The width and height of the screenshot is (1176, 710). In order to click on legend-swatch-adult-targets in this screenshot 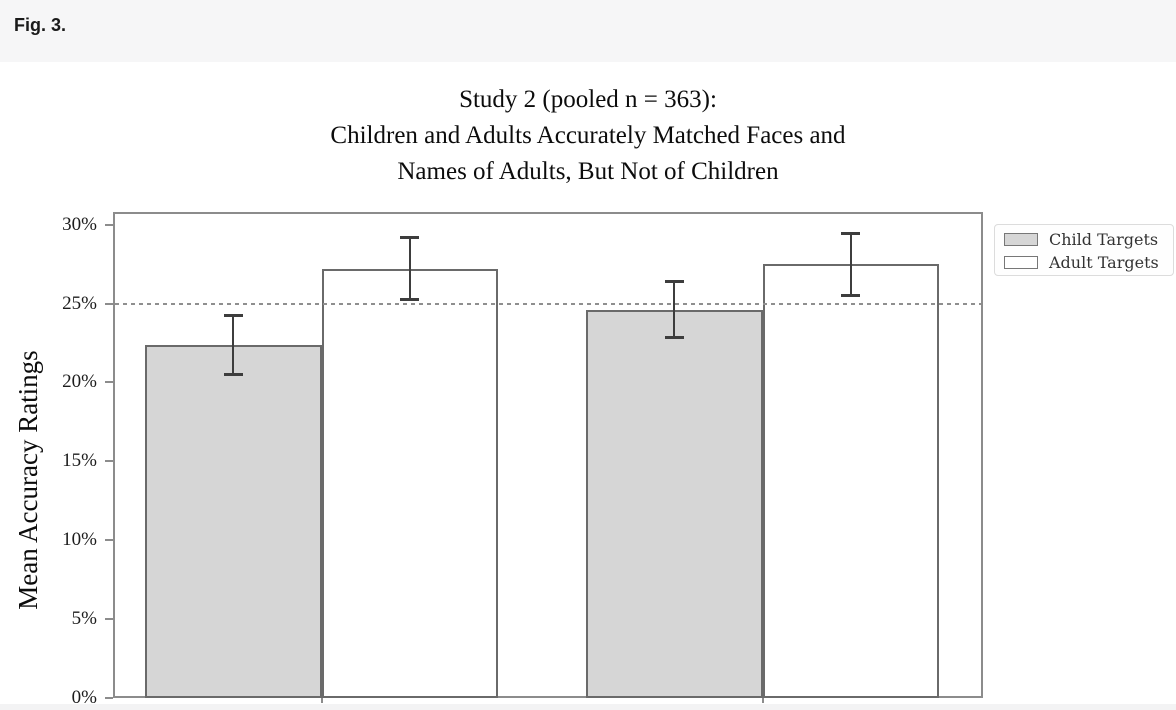, I will do `click(1021, 262)`.